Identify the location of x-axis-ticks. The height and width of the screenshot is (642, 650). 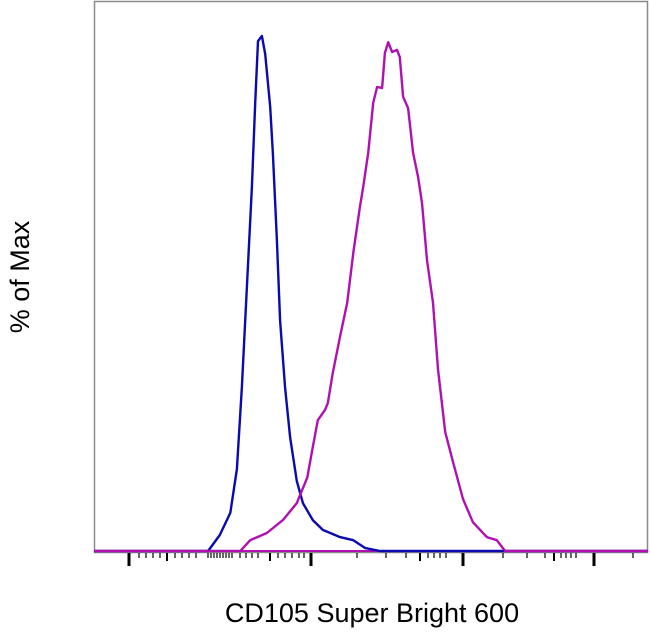
(380, 559).